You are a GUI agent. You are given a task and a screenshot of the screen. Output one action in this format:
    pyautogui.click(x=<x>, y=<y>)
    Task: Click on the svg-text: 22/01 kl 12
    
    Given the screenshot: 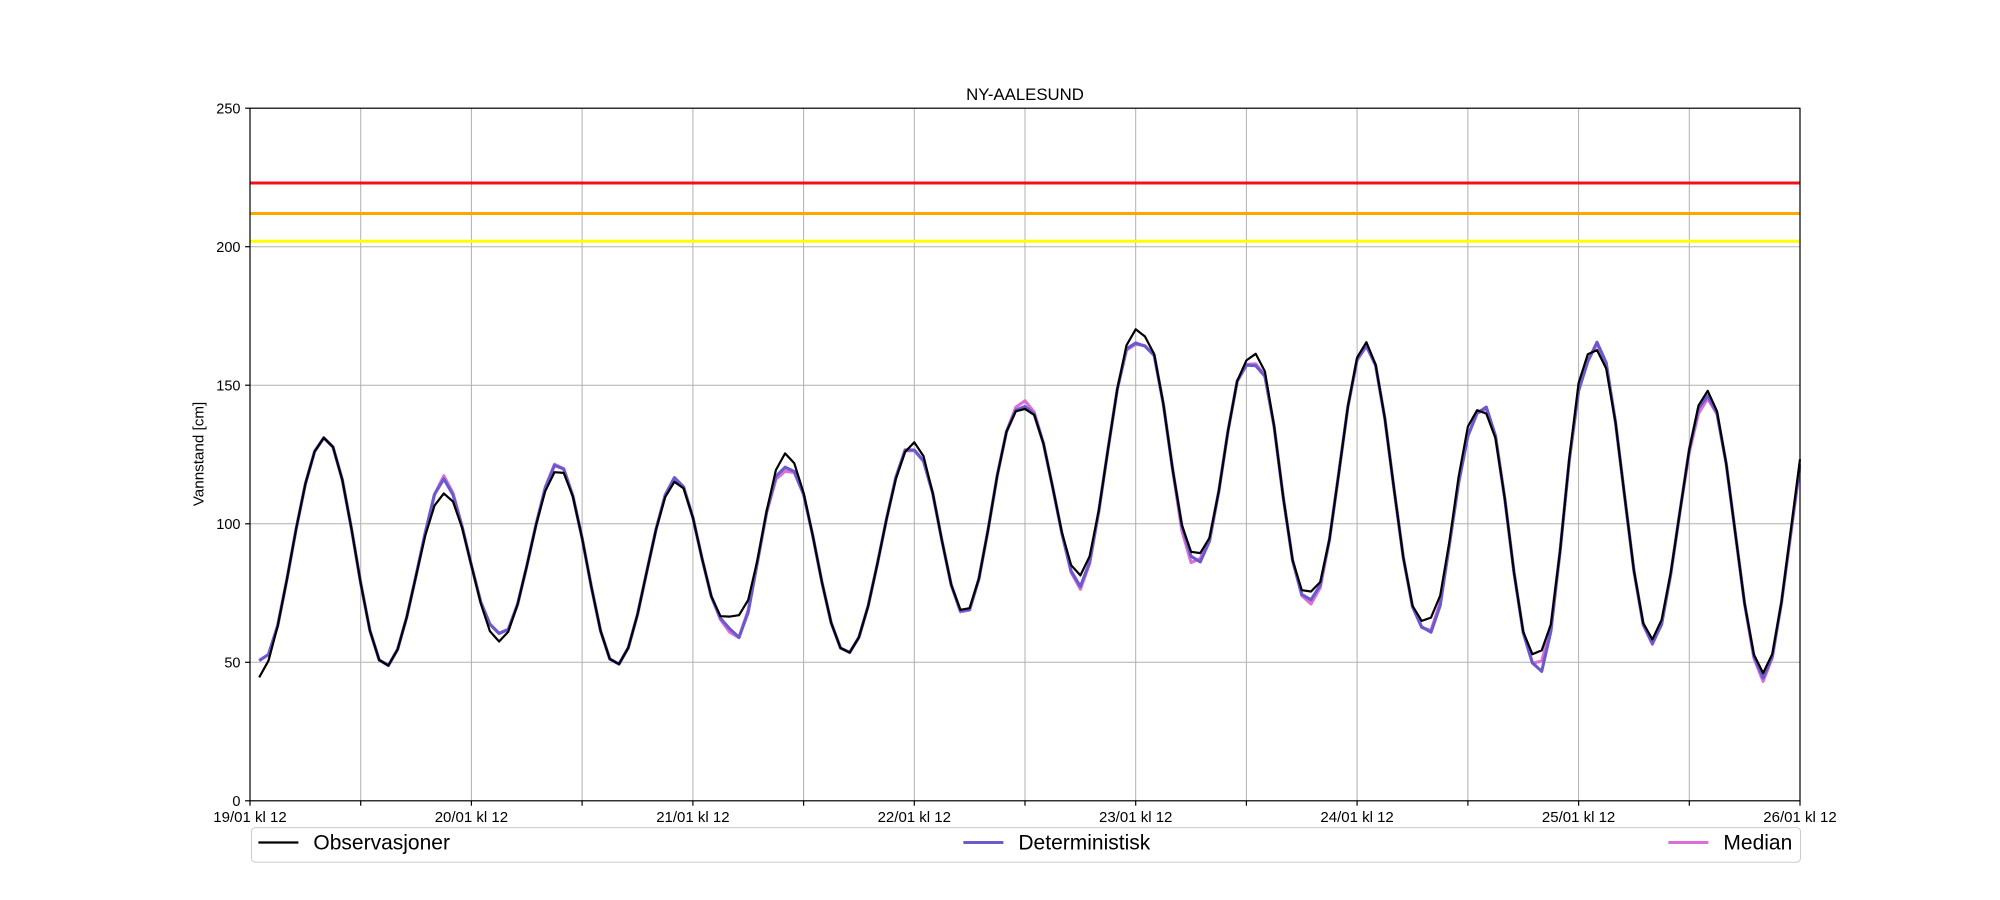 What is the action you would take?
    pyautogui.click(x=914, y=817)
    